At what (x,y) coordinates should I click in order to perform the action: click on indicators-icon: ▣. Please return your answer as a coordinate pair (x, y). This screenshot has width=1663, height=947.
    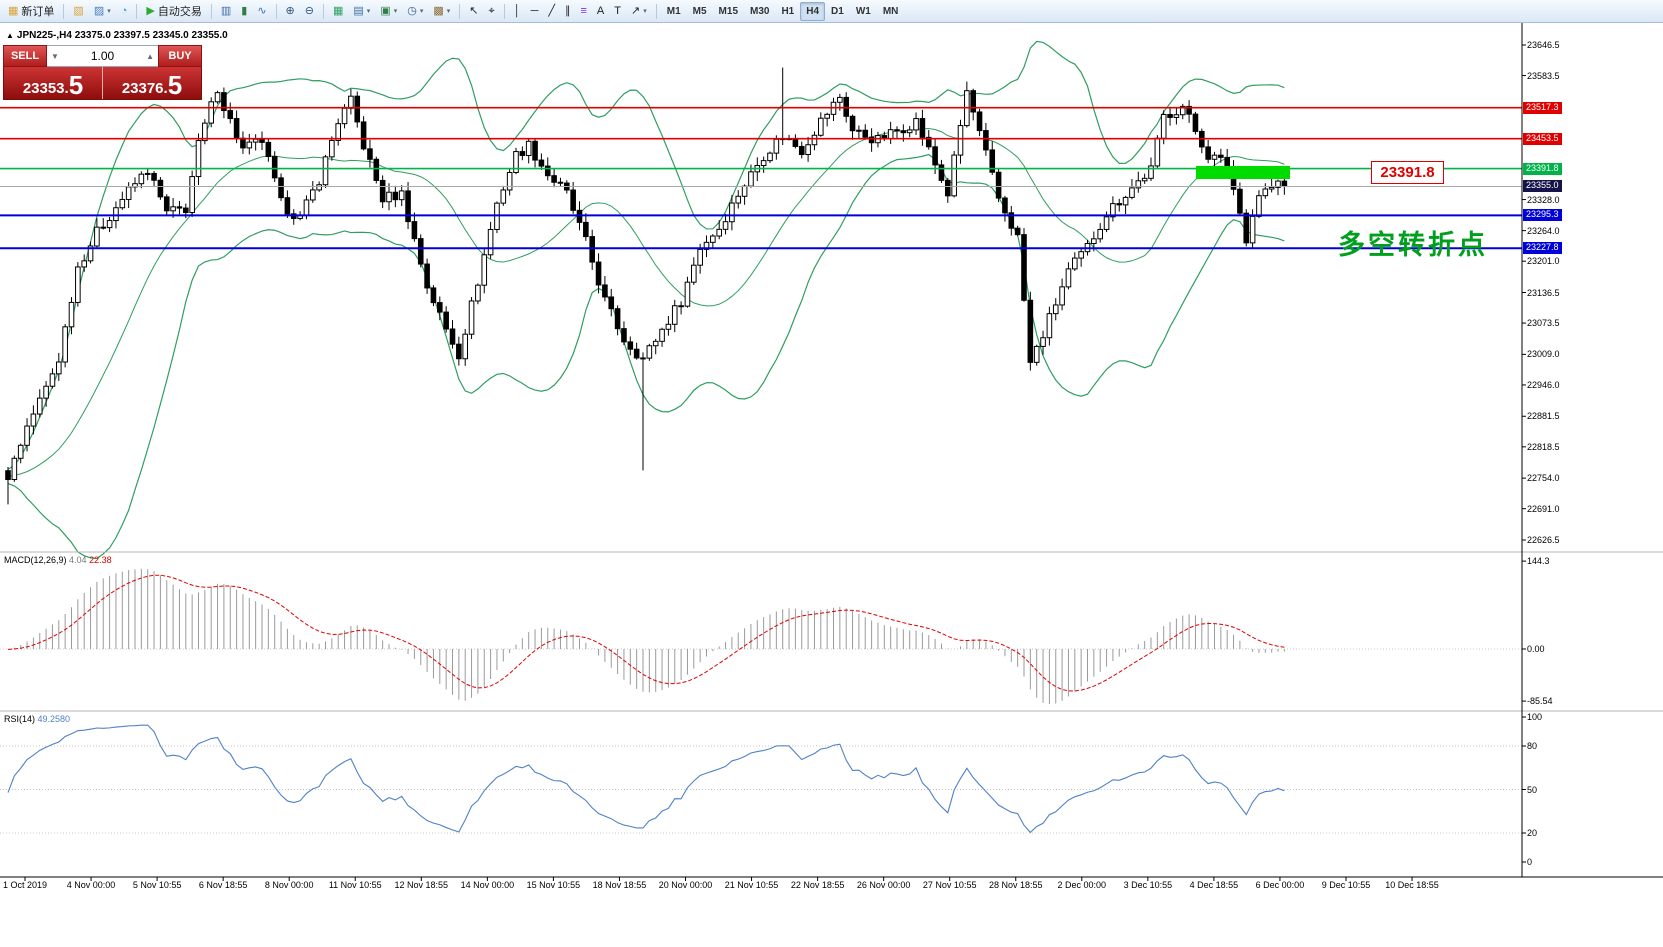
    Looking at the image, I should click on (385, 10).